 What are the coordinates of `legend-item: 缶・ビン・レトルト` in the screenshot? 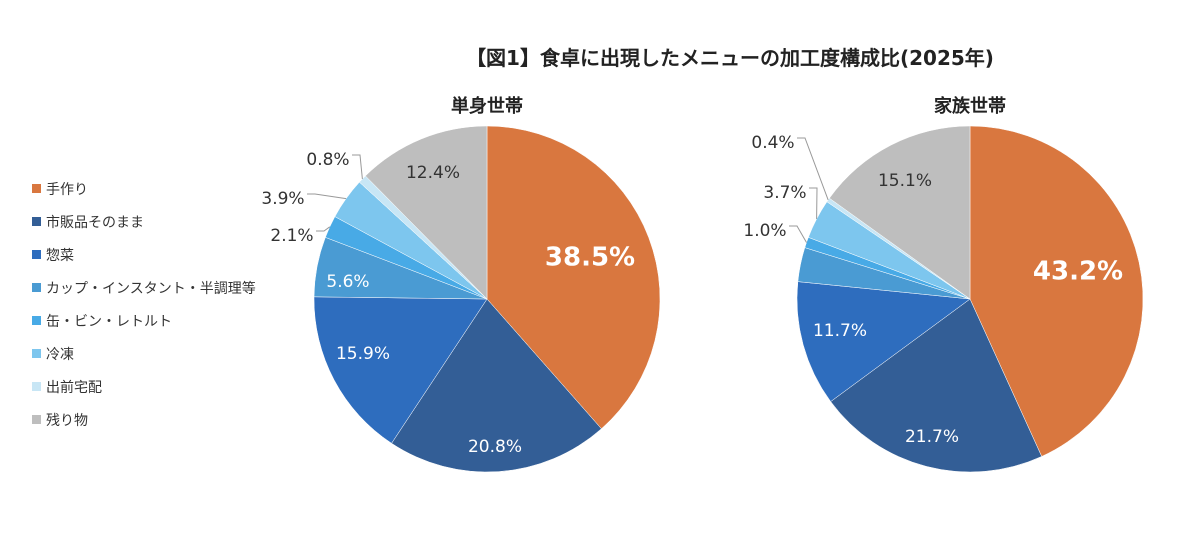 It's located at (144, 320).